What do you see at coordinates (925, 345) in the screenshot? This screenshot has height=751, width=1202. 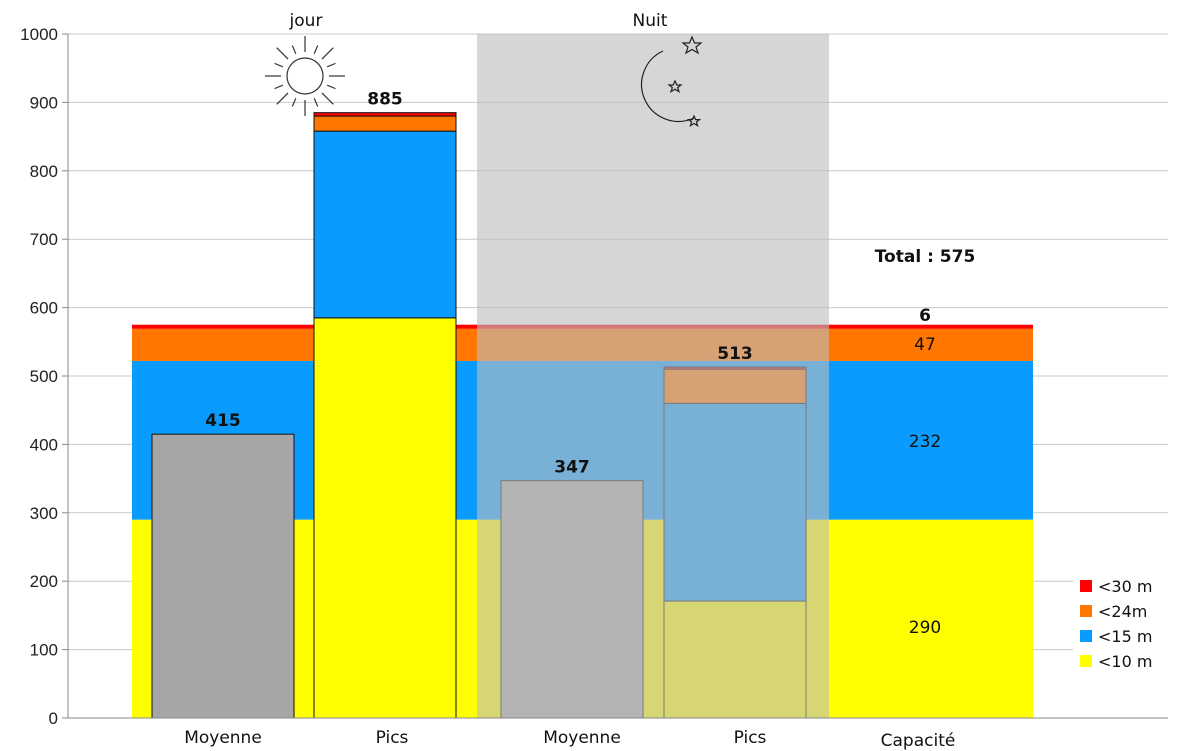 I see `capacity-segment-label: 47` at bounding box center [925, 345].